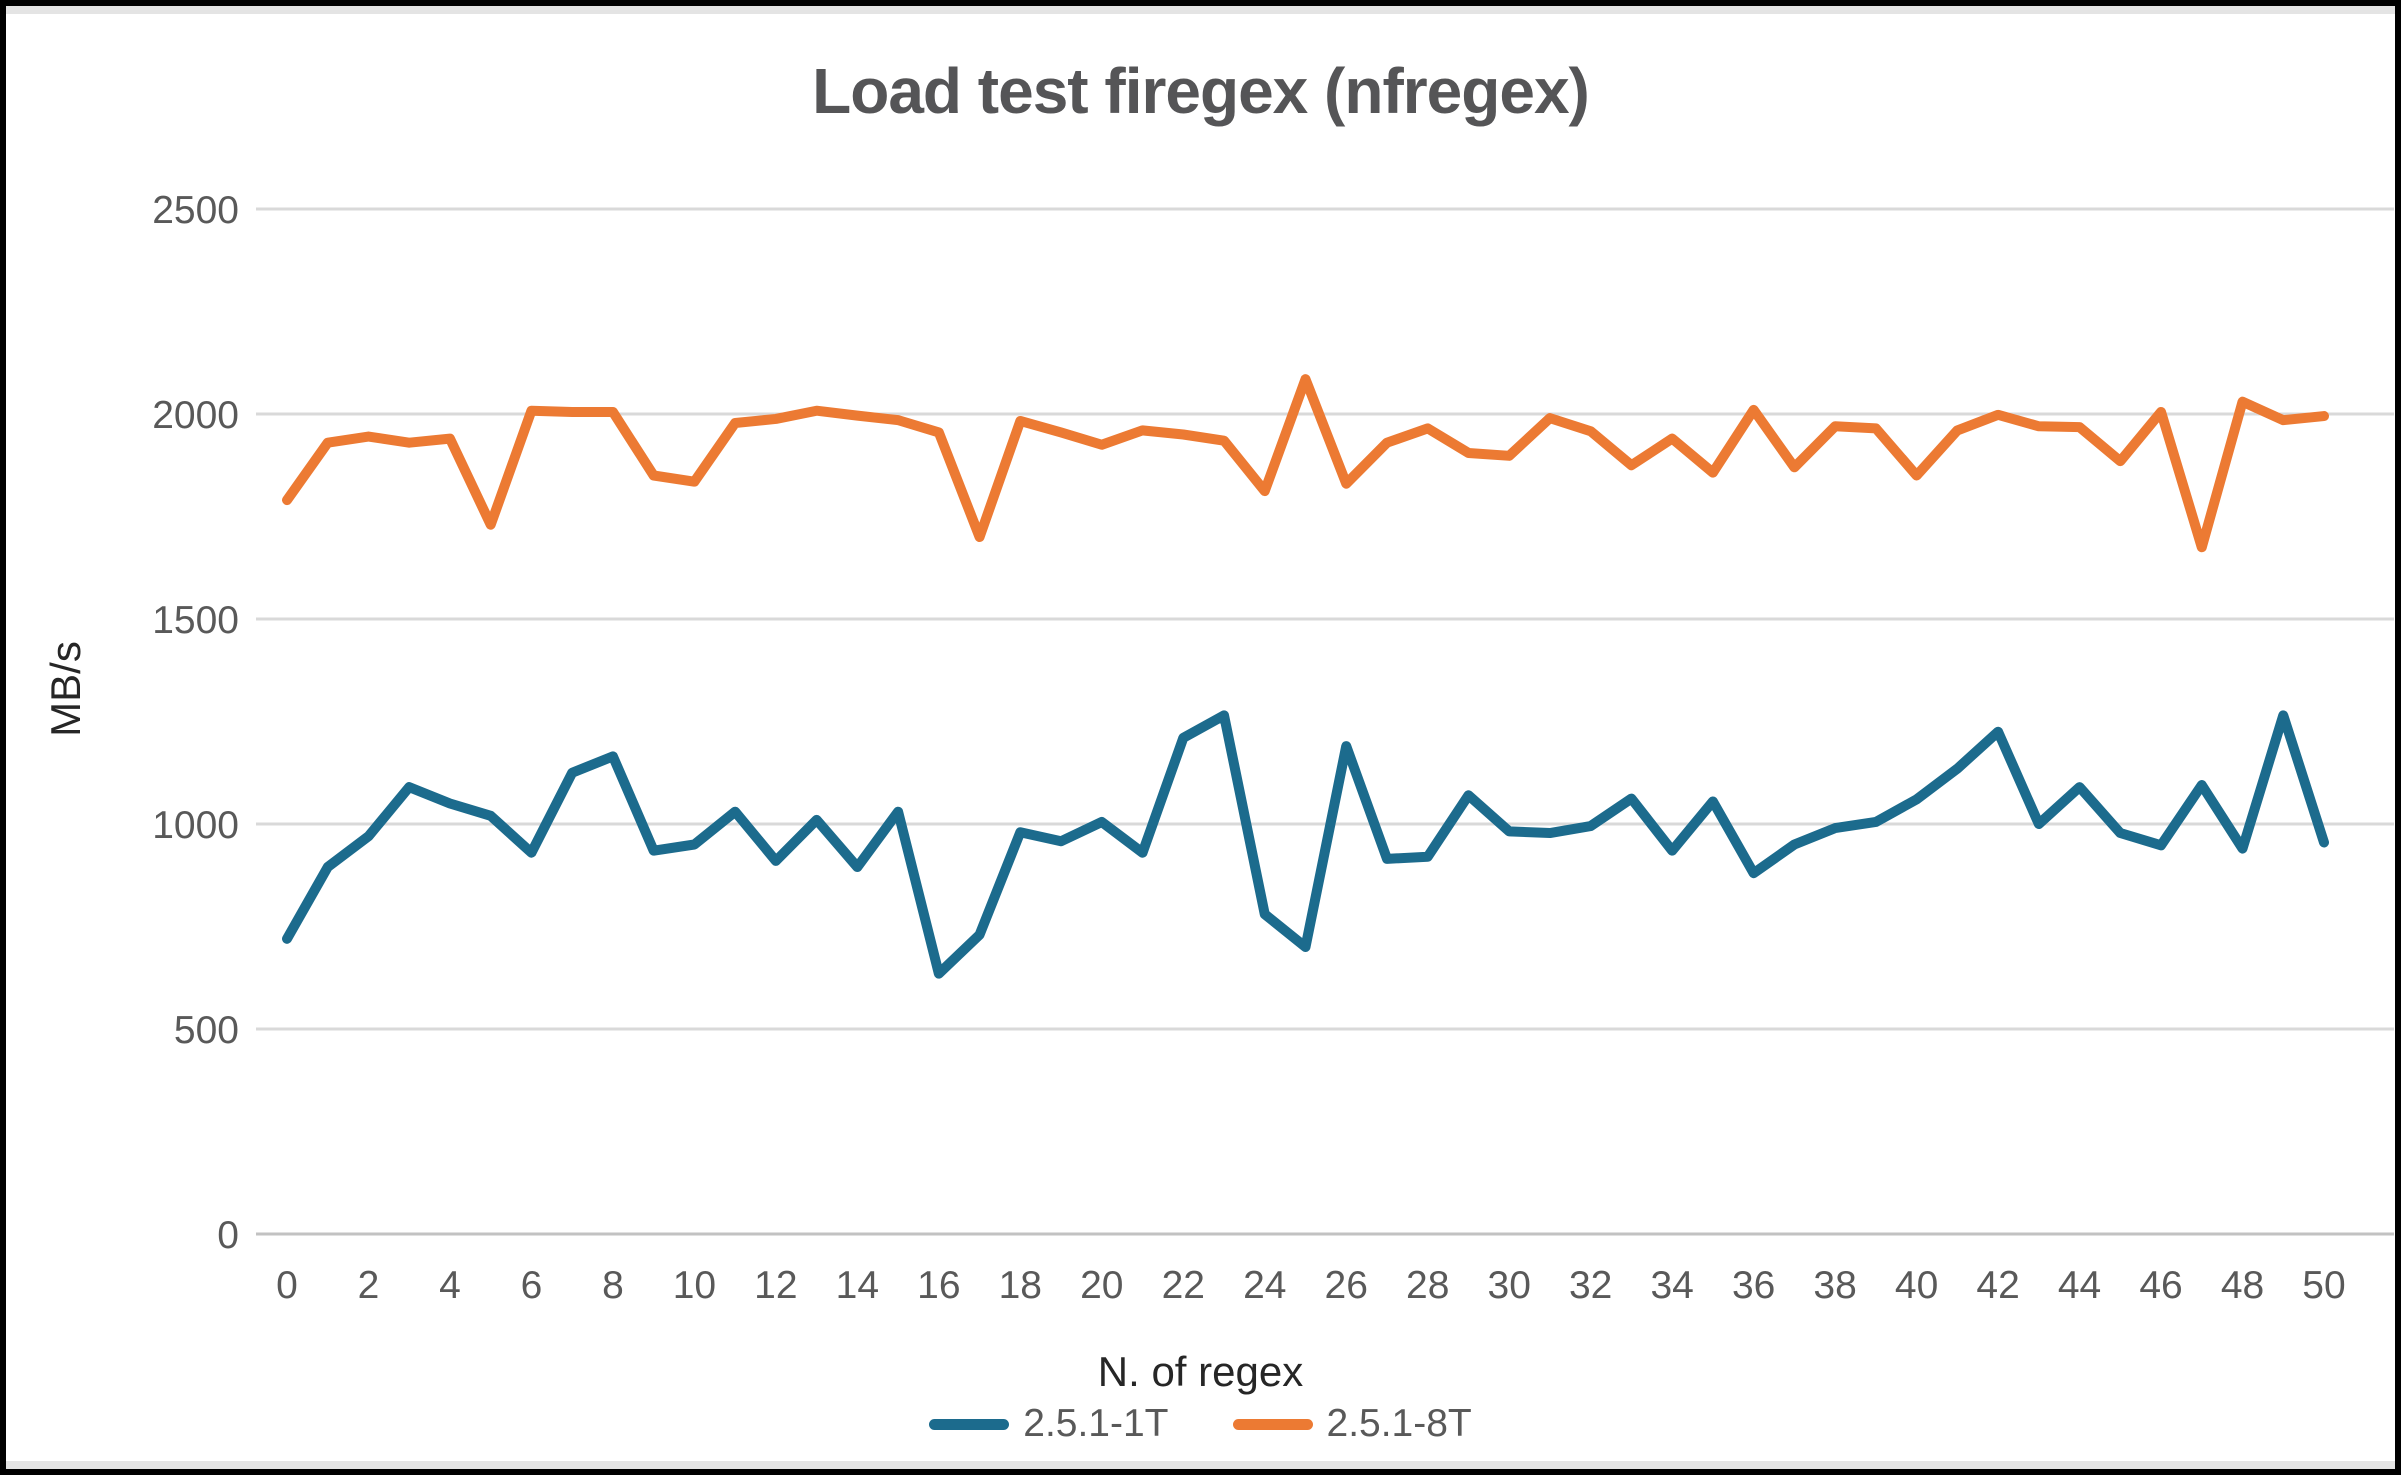 This screenshot has height=1481, width=2401. I want to click on x-tick-label-2: 2, so click(369, 1285).